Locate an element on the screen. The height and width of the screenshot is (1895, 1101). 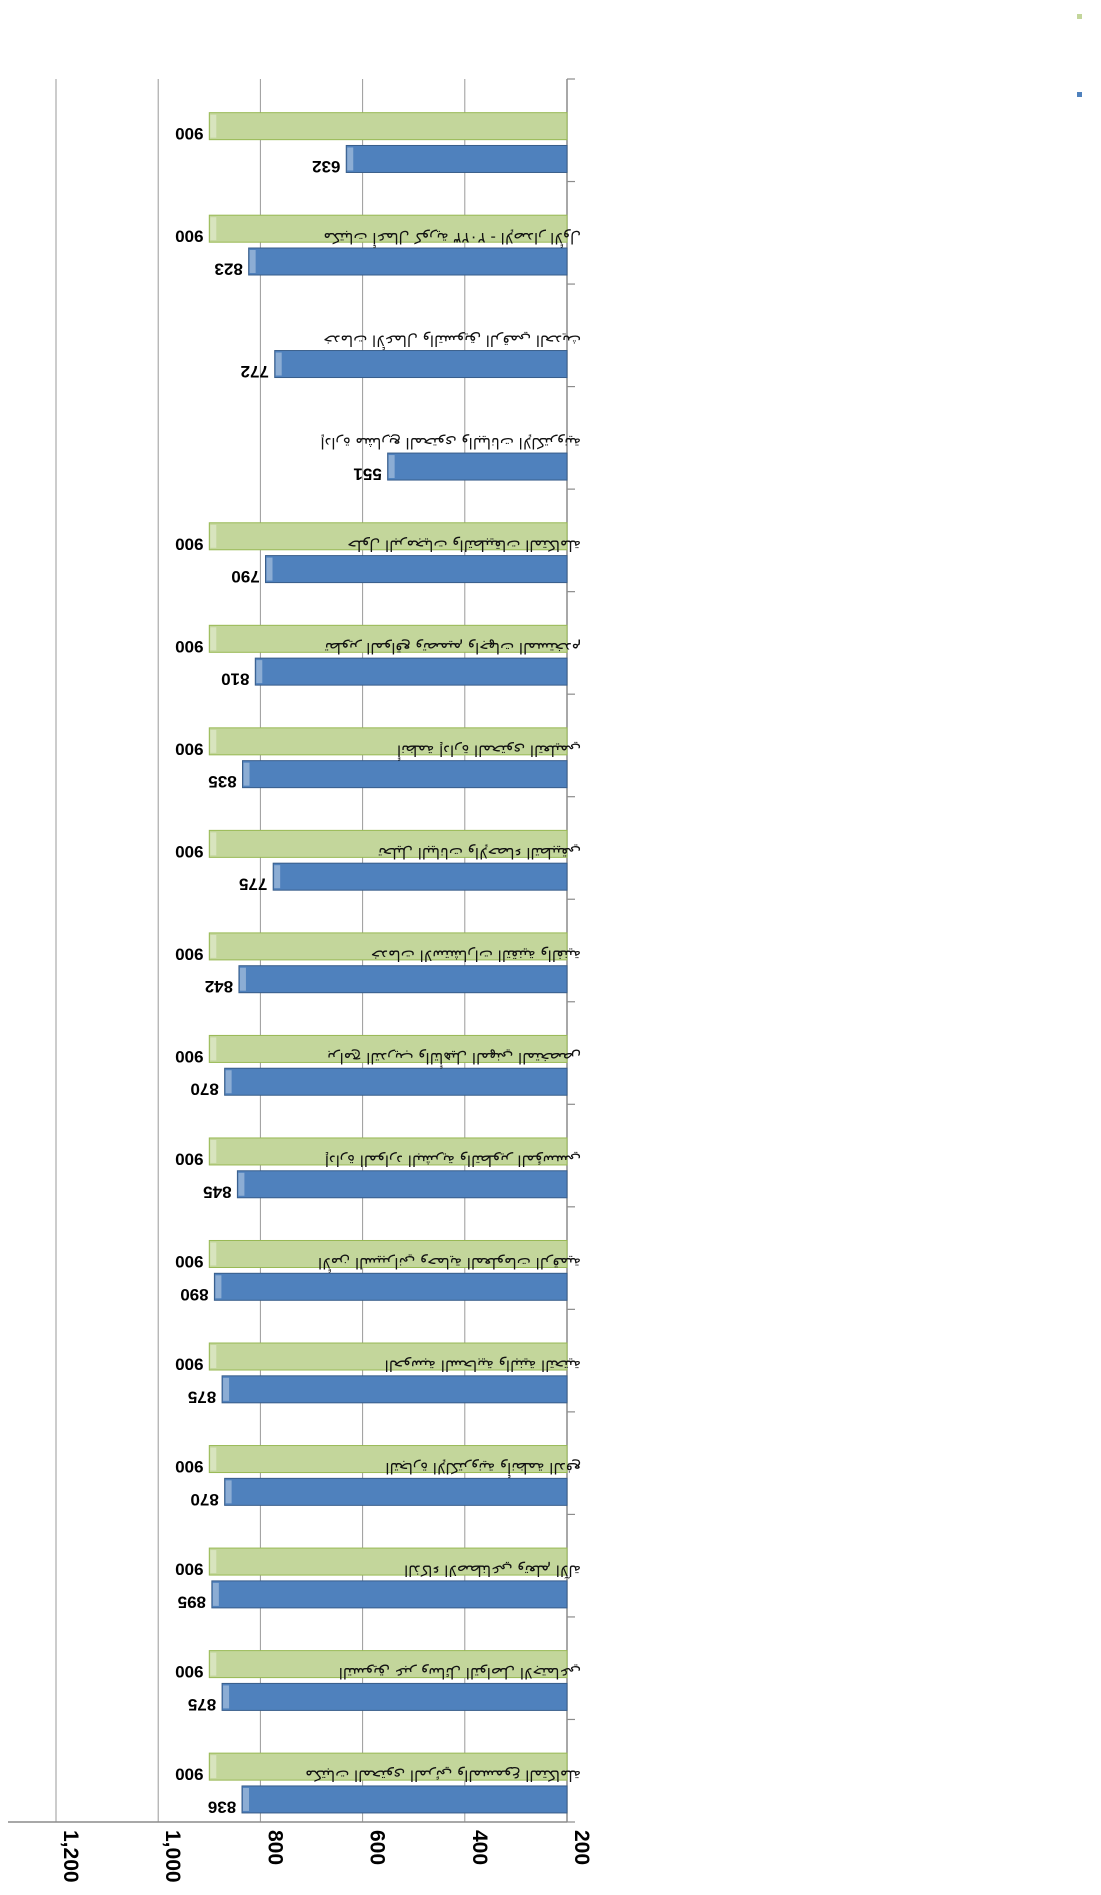
data-label: 790 is located at coordinates (245, 576).